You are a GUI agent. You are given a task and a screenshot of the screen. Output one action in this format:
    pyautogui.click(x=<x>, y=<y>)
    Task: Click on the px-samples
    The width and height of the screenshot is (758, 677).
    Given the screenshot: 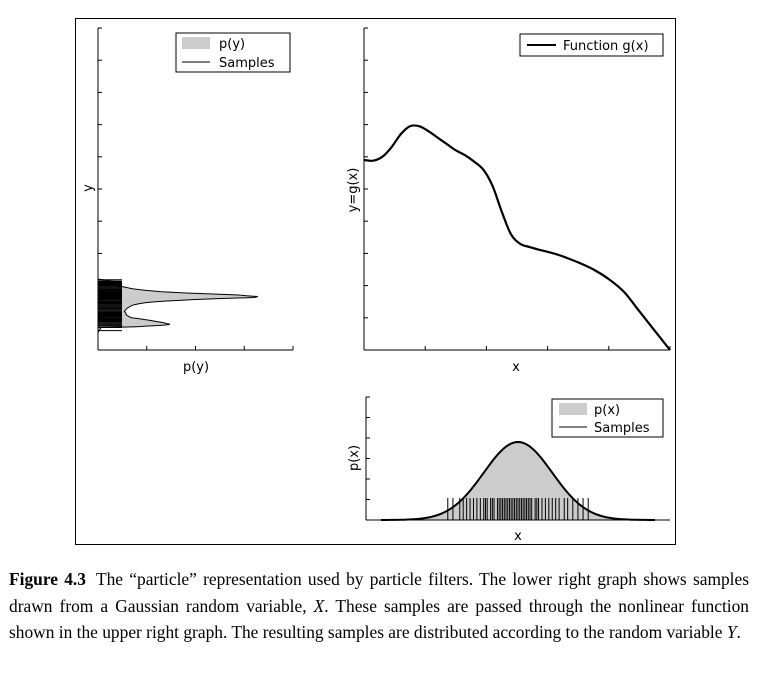 What is the action you would take?
    pyautogui.click(x=518, y=509)
    